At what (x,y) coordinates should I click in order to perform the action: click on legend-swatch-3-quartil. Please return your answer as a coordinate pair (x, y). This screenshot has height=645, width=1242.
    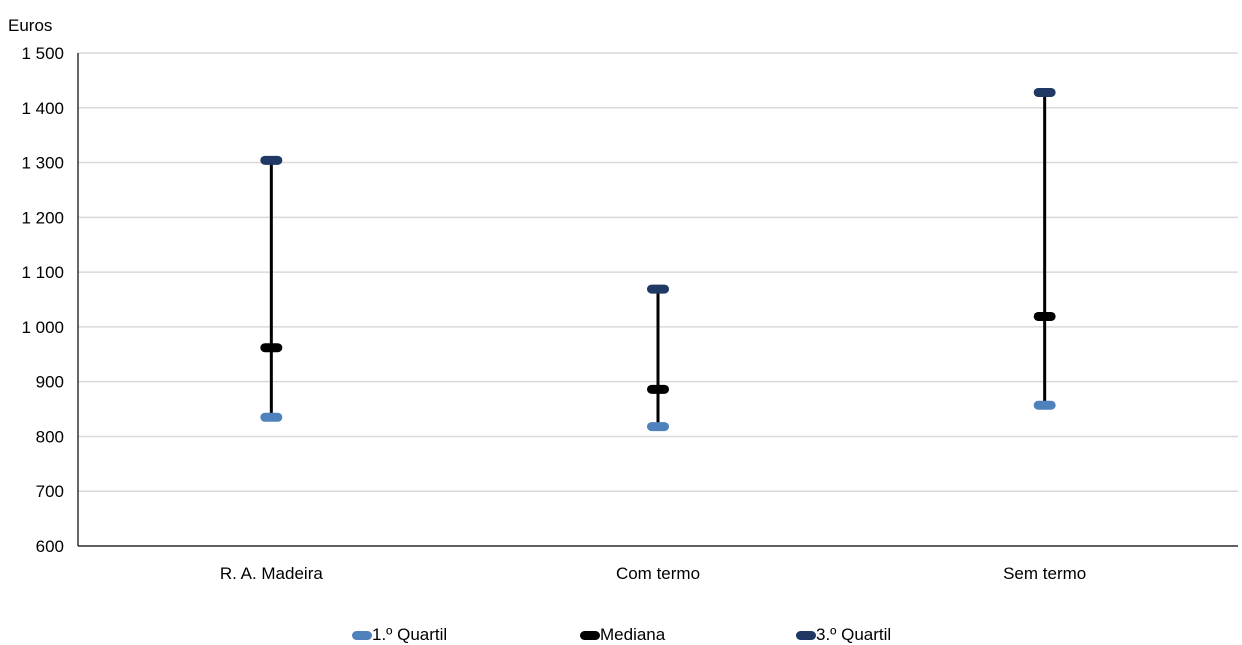
    Looking at the image, I should click on (806, 635).